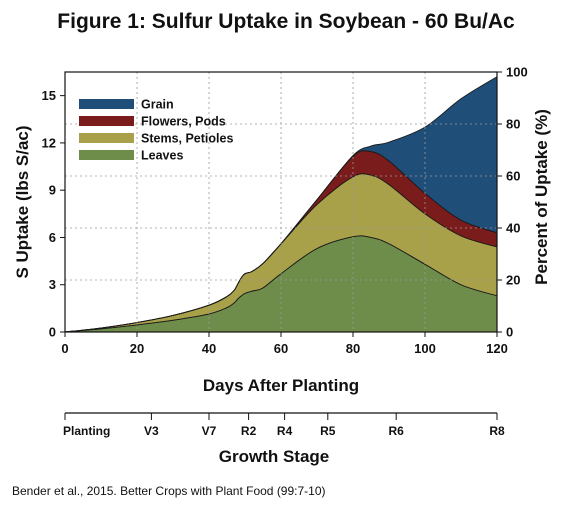  Describe the element at coordinates (106, 121) in the screenshot. I see `legend-swatch-flowers-pods` at that location.